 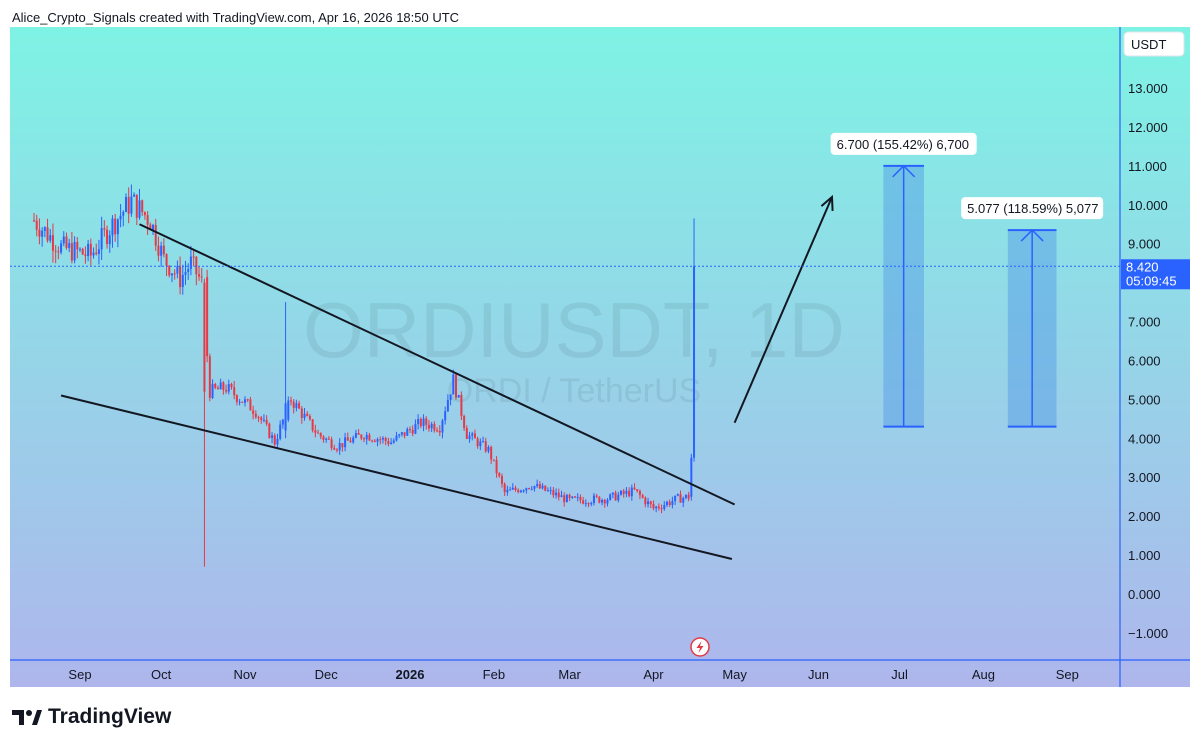 I want to click on target-range-arrowhead, so click(x=904, y=171).